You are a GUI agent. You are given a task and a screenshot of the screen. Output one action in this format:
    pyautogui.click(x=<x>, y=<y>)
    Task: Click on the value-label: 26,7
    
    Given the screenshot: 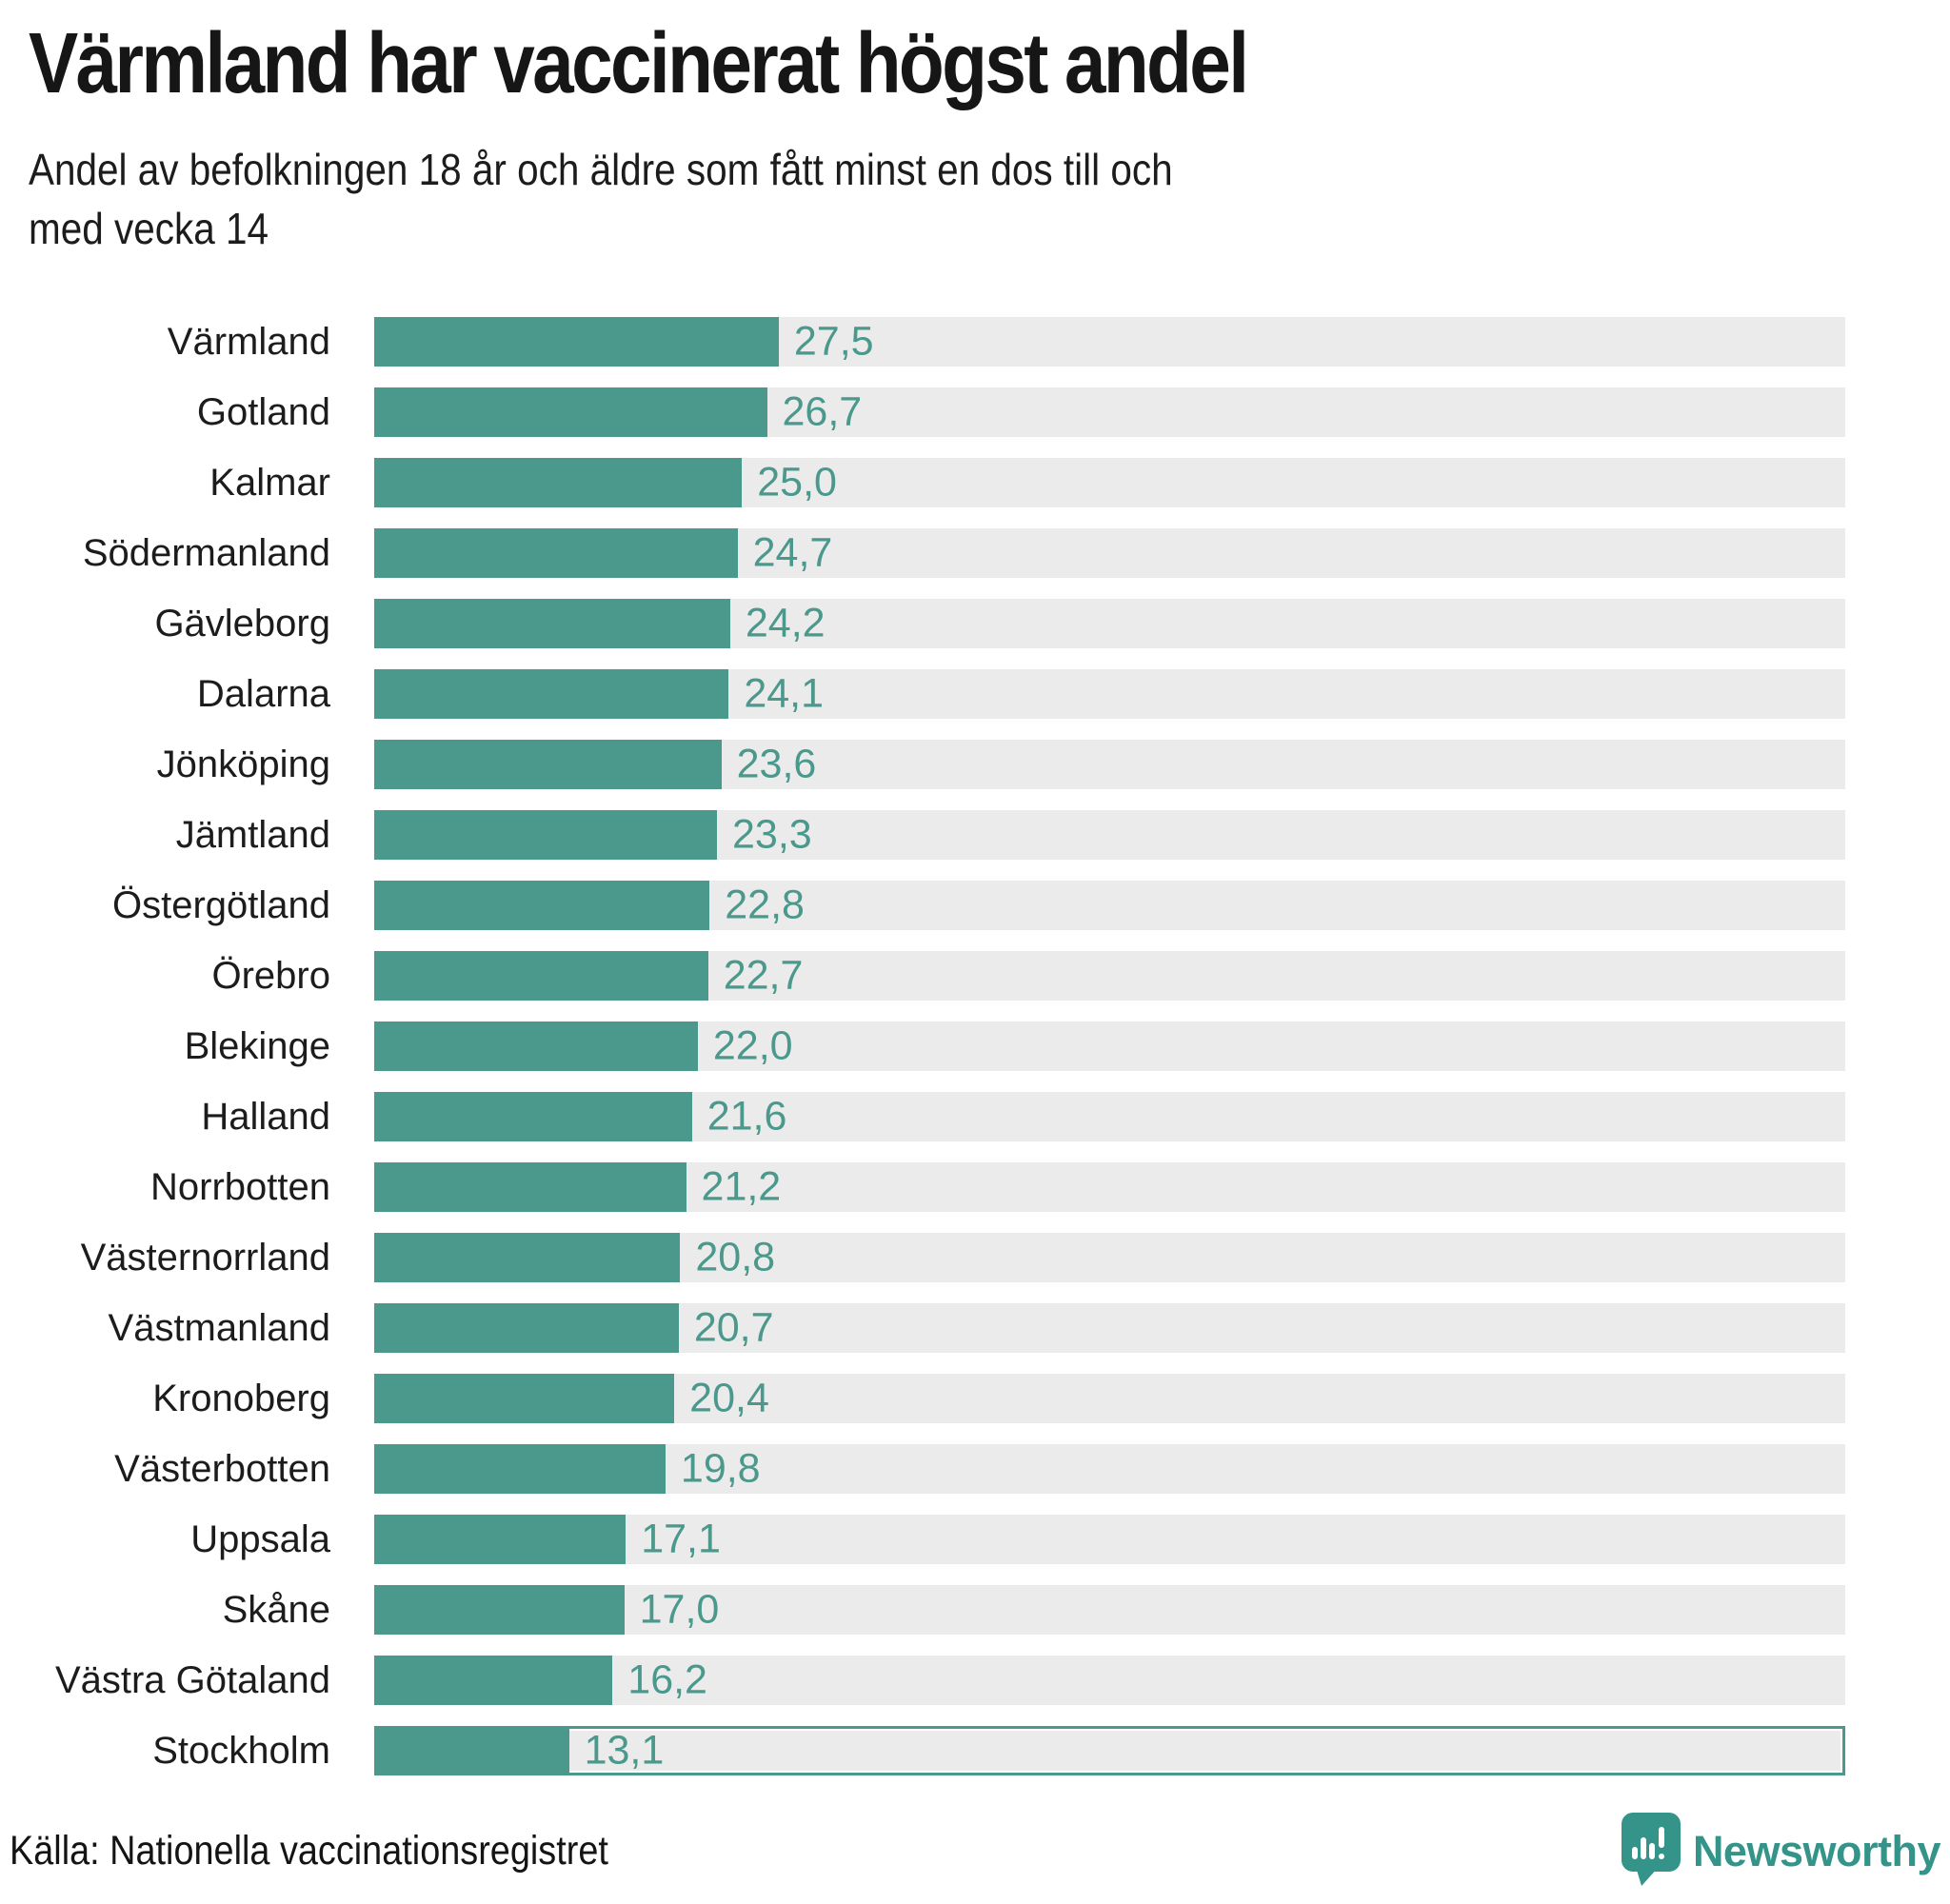 What is the action you would take?
    pyautogui.click(x=822, y=411)
    